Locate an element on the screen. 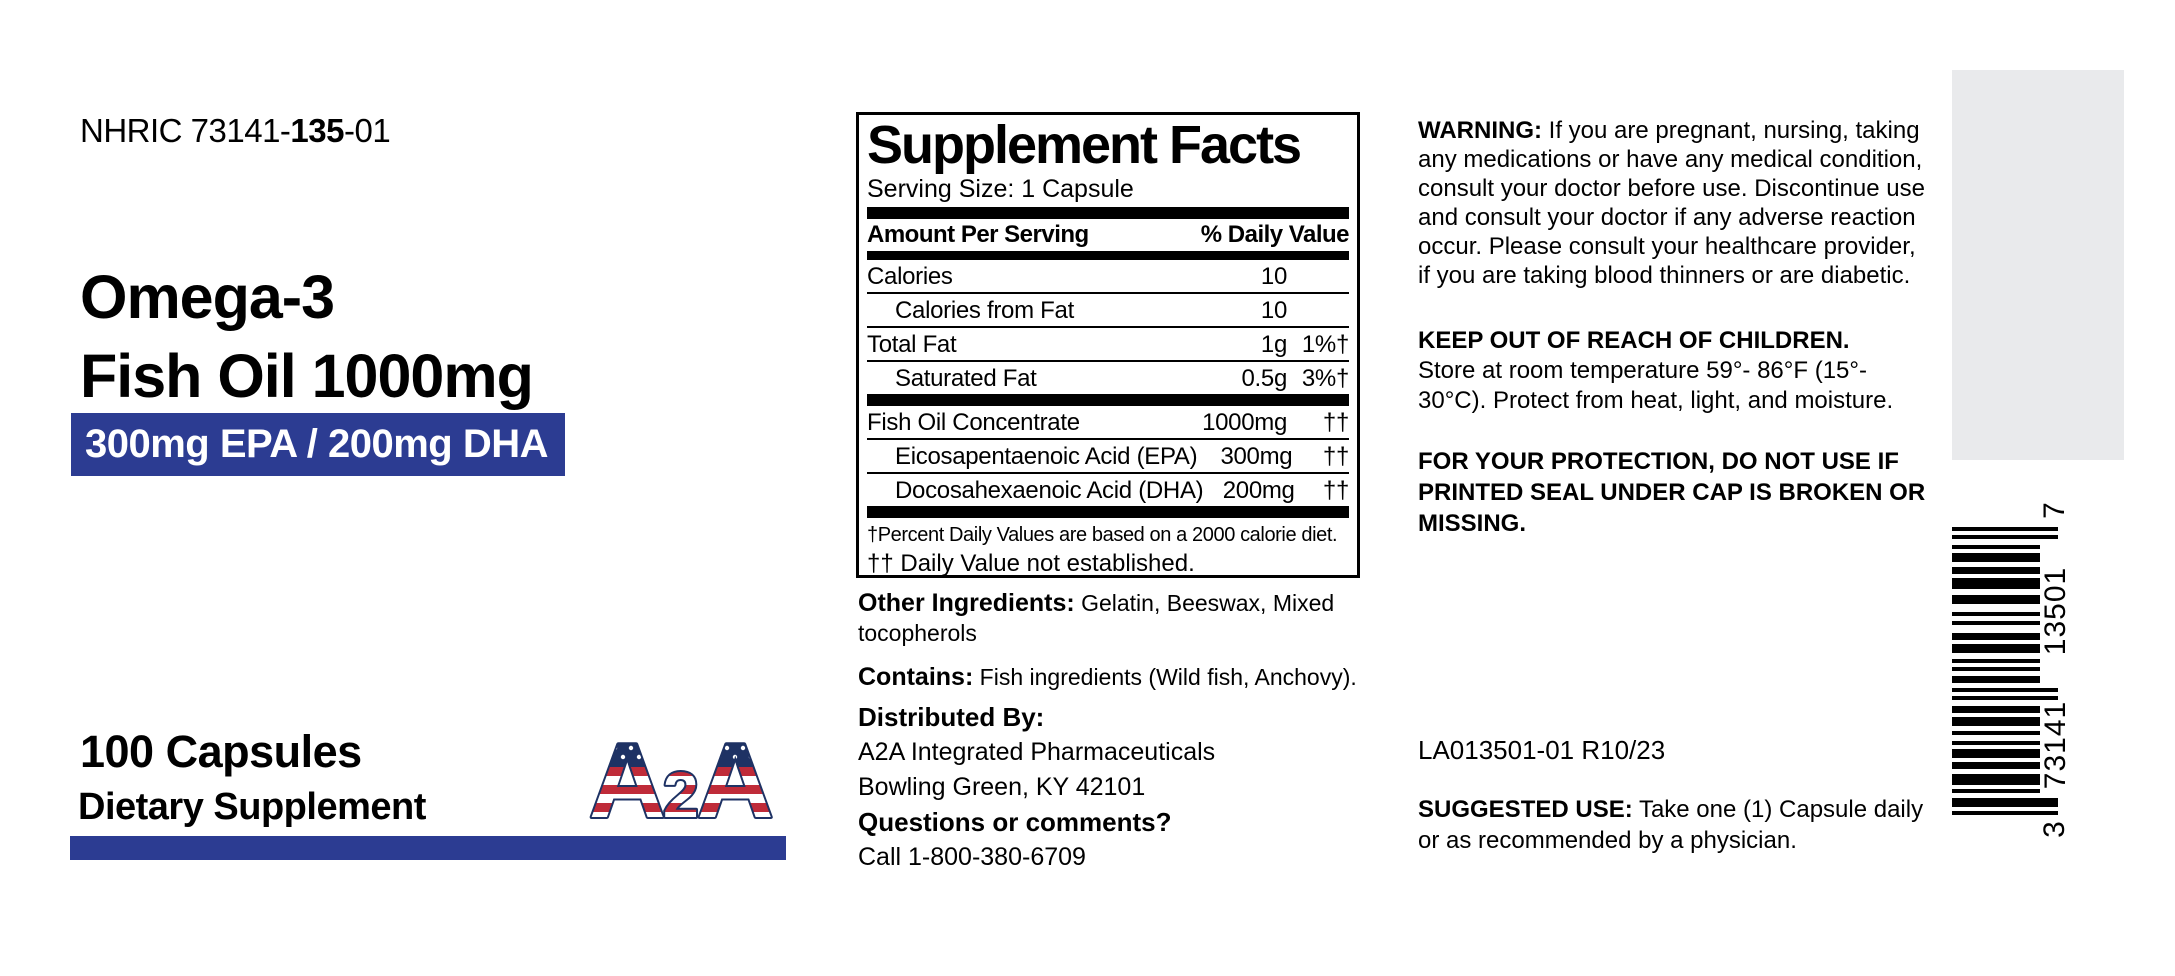 The image size is (2175, 976). epa-dha-banner: 300mg EPA / 200mg DHA is located at coordinates (318, 444).